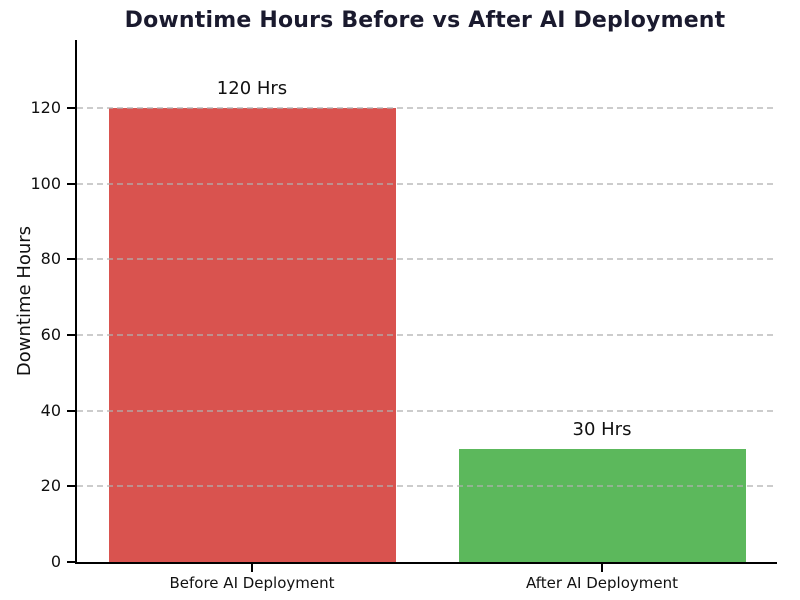 The image size is (800, 600). What do you see at coordinates (45, 108) in the screenshot?
I see `y-tick-label-120: 120` at bounding box center [45, 108].